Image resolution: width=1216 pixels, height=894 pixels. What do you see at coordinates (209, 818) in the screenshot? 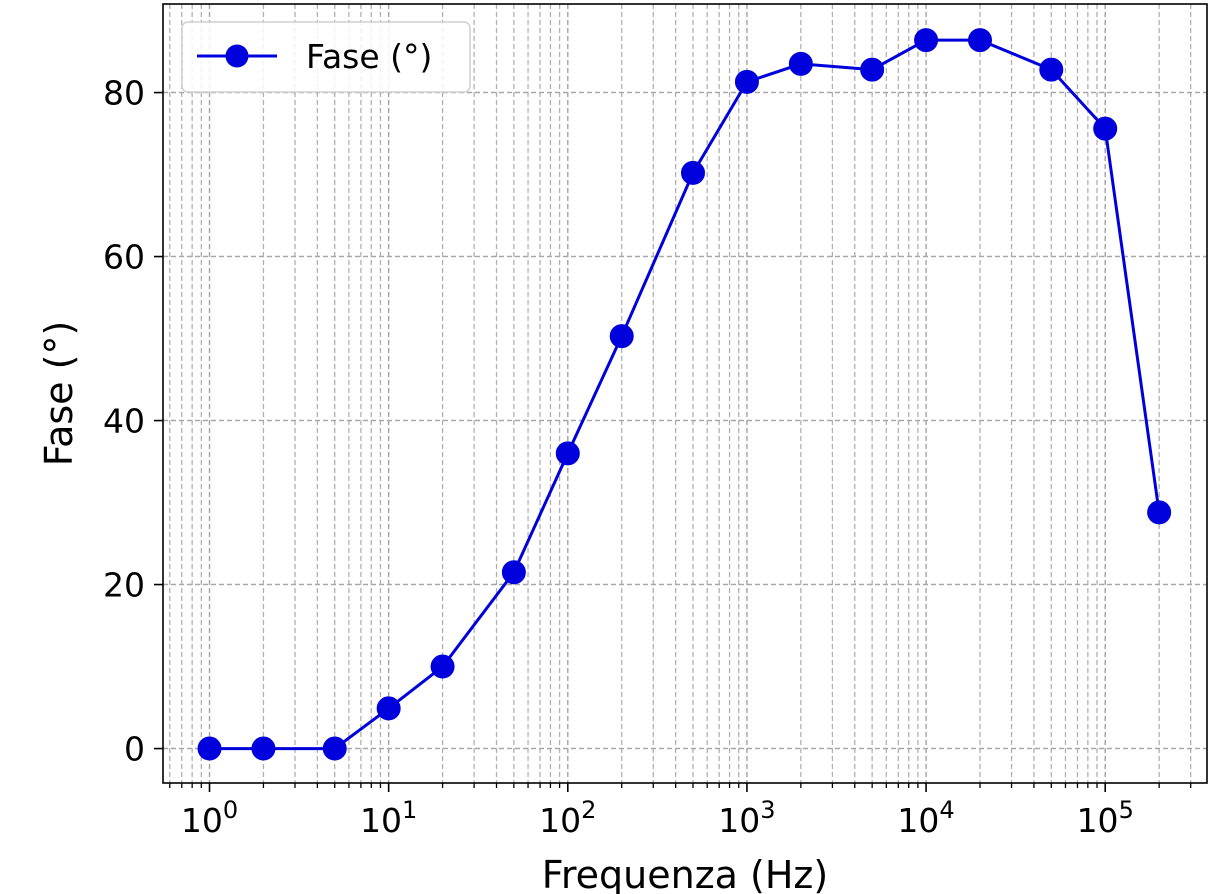
I see `x-tick-label: 10⁰` at bounding box center [209, 818].